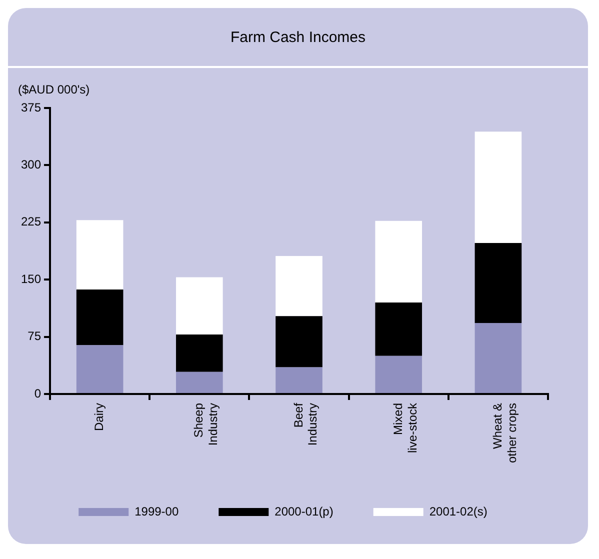  Describe the element at coordinates (304, 511) in the screenshot. I see `legend-label: 2000-01(p)` at that location.